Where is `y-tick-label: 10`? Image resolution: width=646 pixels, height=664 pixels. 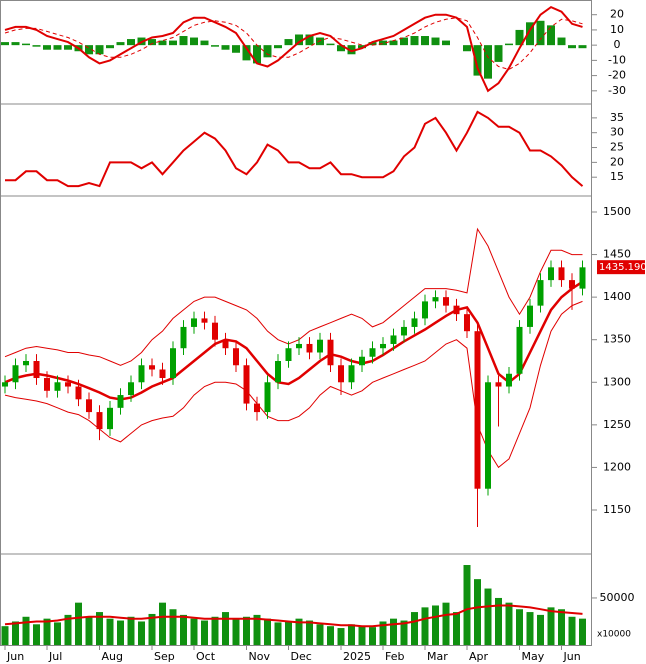 y-tick-label: 10 is located at coordinates (617, 29).